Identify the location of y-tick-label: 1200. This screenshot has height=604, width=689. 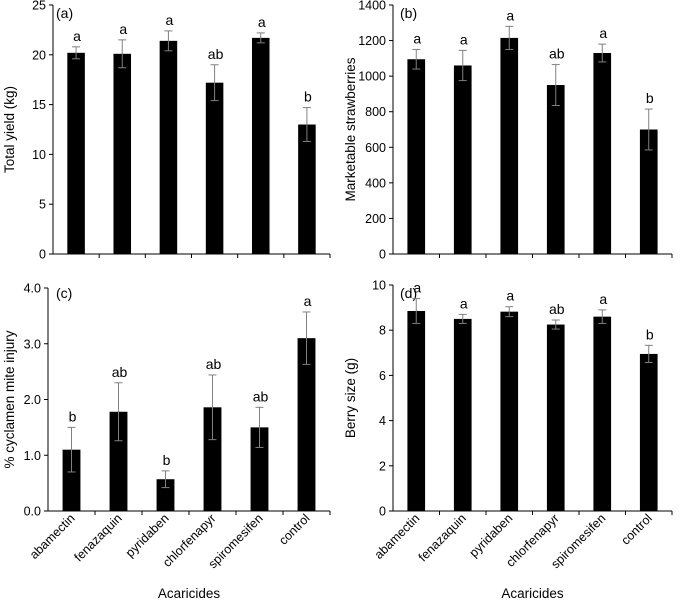
(372, 41).